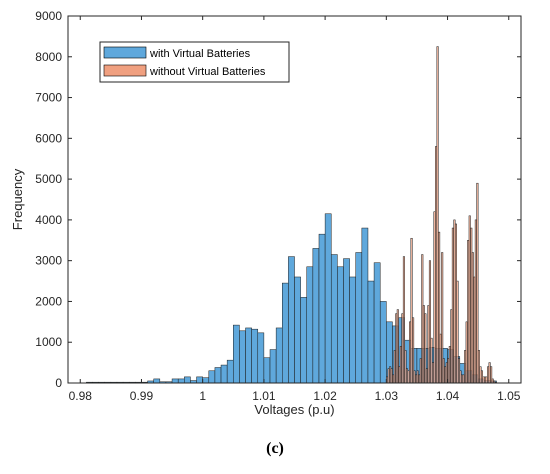  Describe the element at coordinates (200, 54) in the screenshot. I see `legend-label-with-vb: with Virtual Batteries` at that location.